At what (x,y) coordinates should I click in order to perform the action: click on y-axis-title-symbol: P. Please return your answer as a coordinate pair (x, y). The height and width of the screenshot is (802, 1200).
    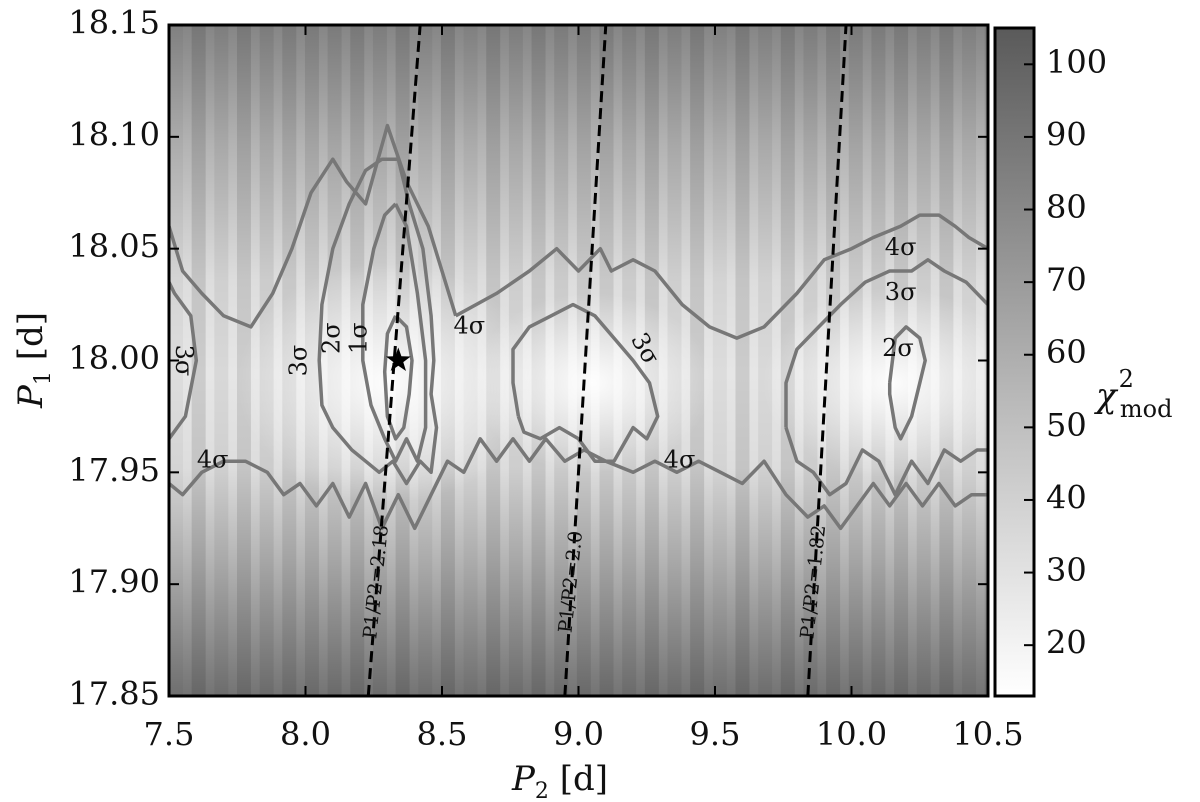
    Looking at the image, I should click on (31, 396).